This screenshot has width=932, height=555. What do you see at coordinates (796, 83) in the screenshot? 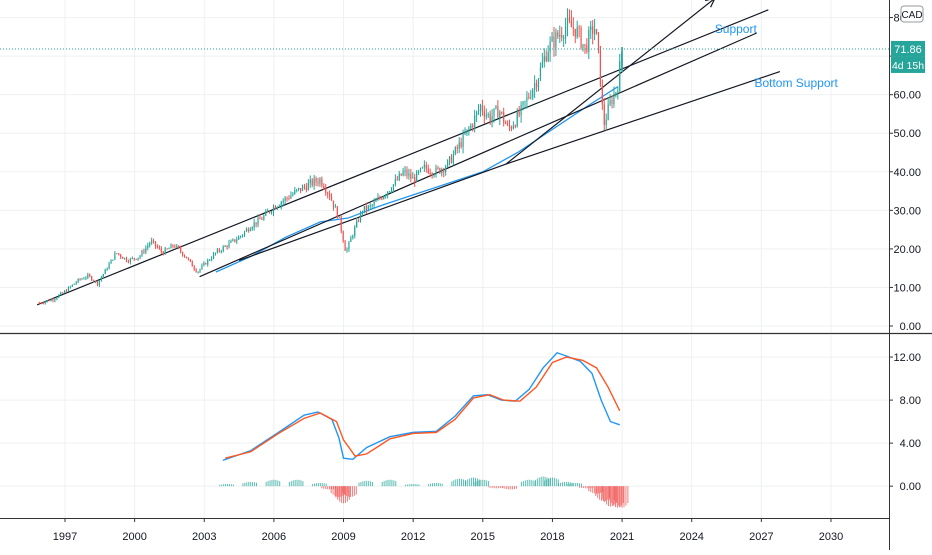
I see `annotation-label: Bottom Support` at bounding box center [796, 83].